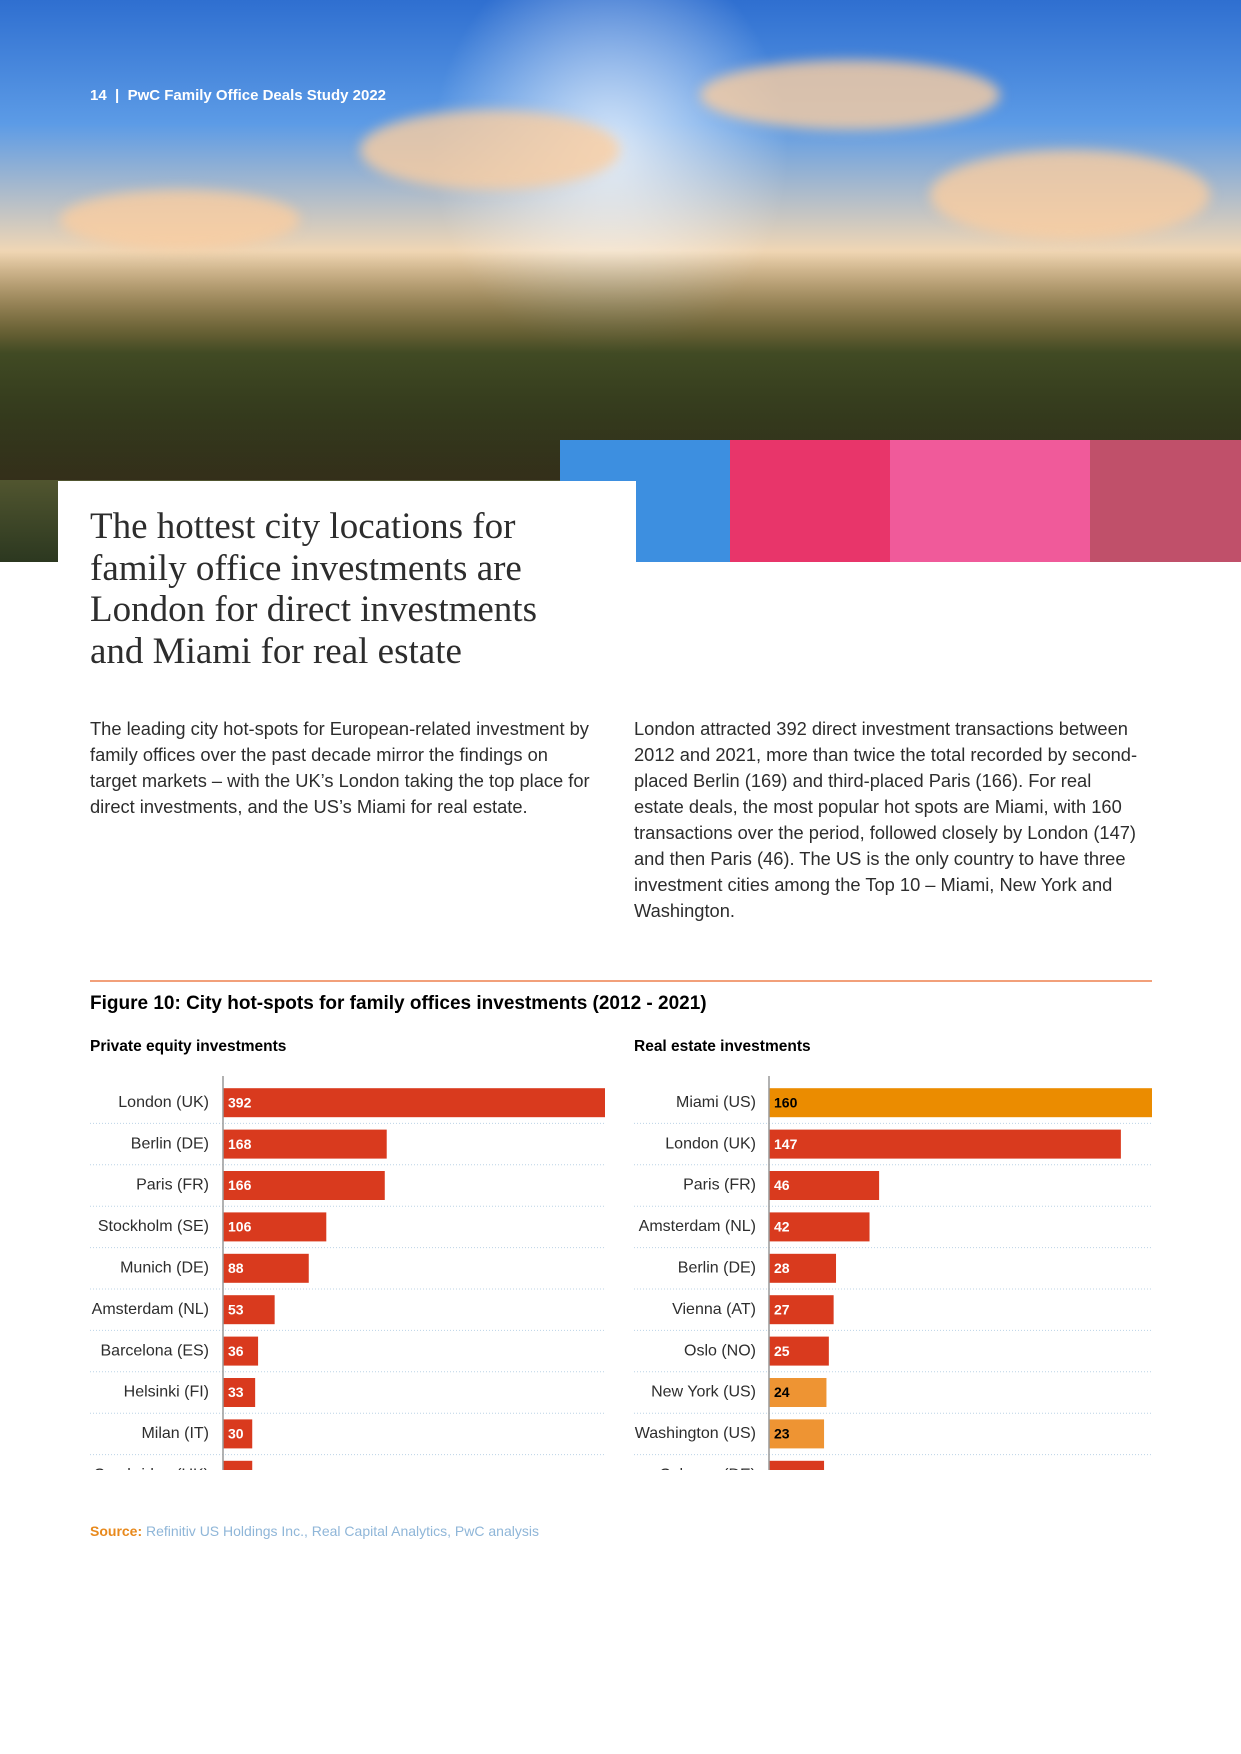 The width and height of the screenshot is (1241, 1754). Describe the element at coordinates (236, 1268) in the screenshot. I see `value-label: 88` at that location.